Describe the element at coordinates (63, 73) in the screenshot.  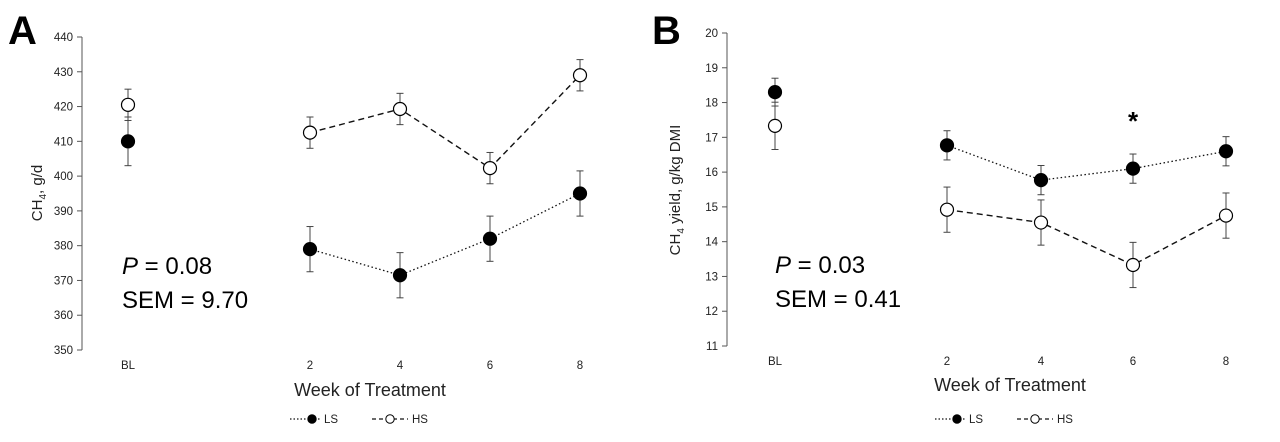
I see `y-tick-label: 430` at that location.